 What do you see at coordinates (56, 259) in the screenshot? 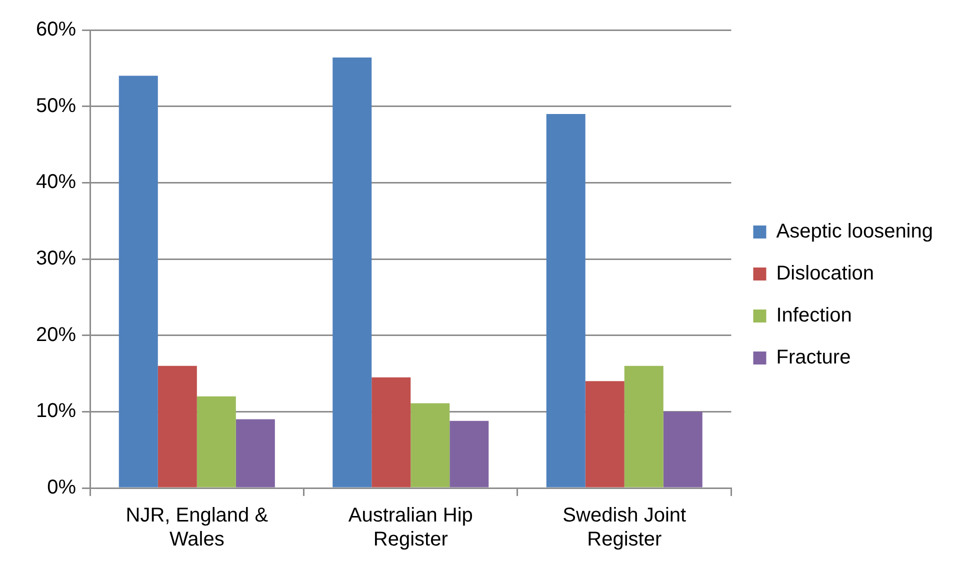
I see `y-tick-label: 30%` at bounding box center [56, 259].